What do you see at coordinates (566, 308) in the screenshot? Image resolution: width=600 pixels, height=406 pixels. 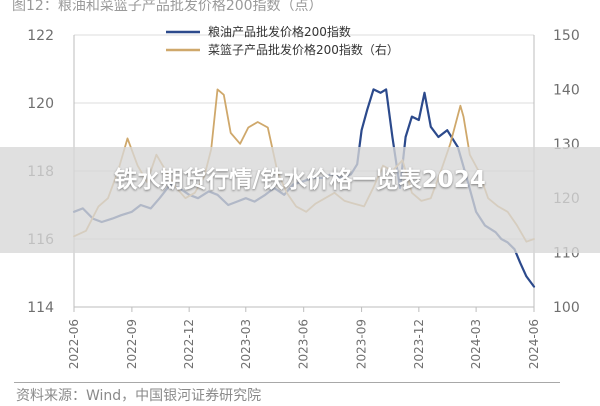 I see `right-tick-label: 100` at bounding box center [566, 308].